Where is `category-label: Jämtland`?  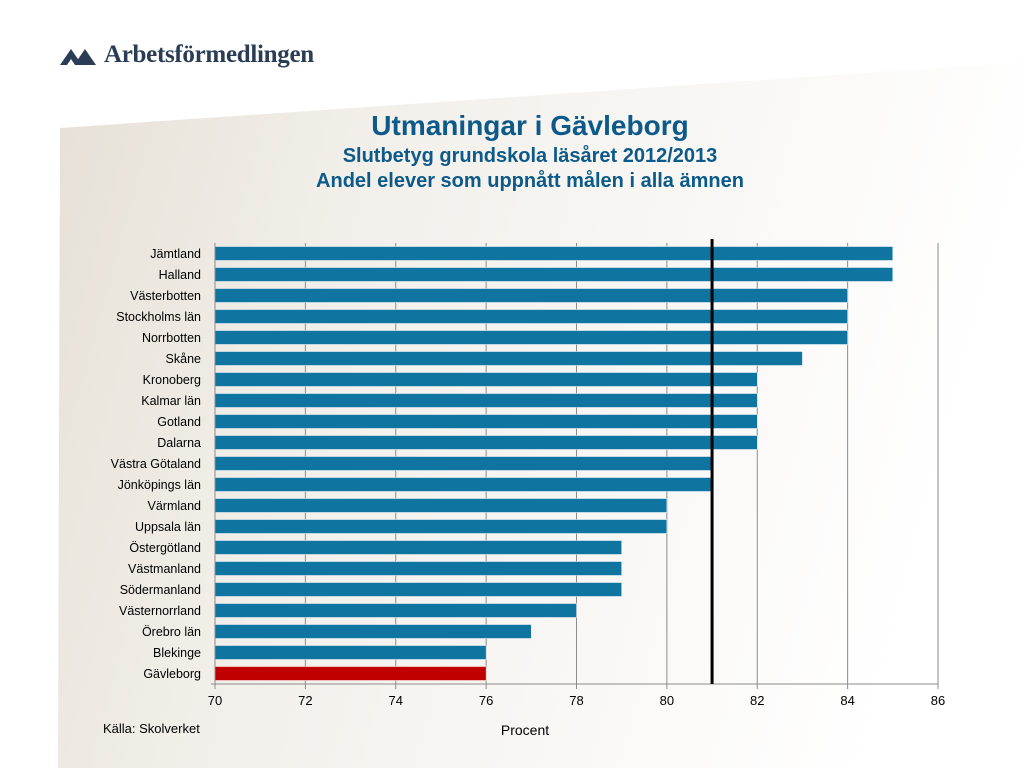
category-label: Jämtland is located at coordinates (175, 254).